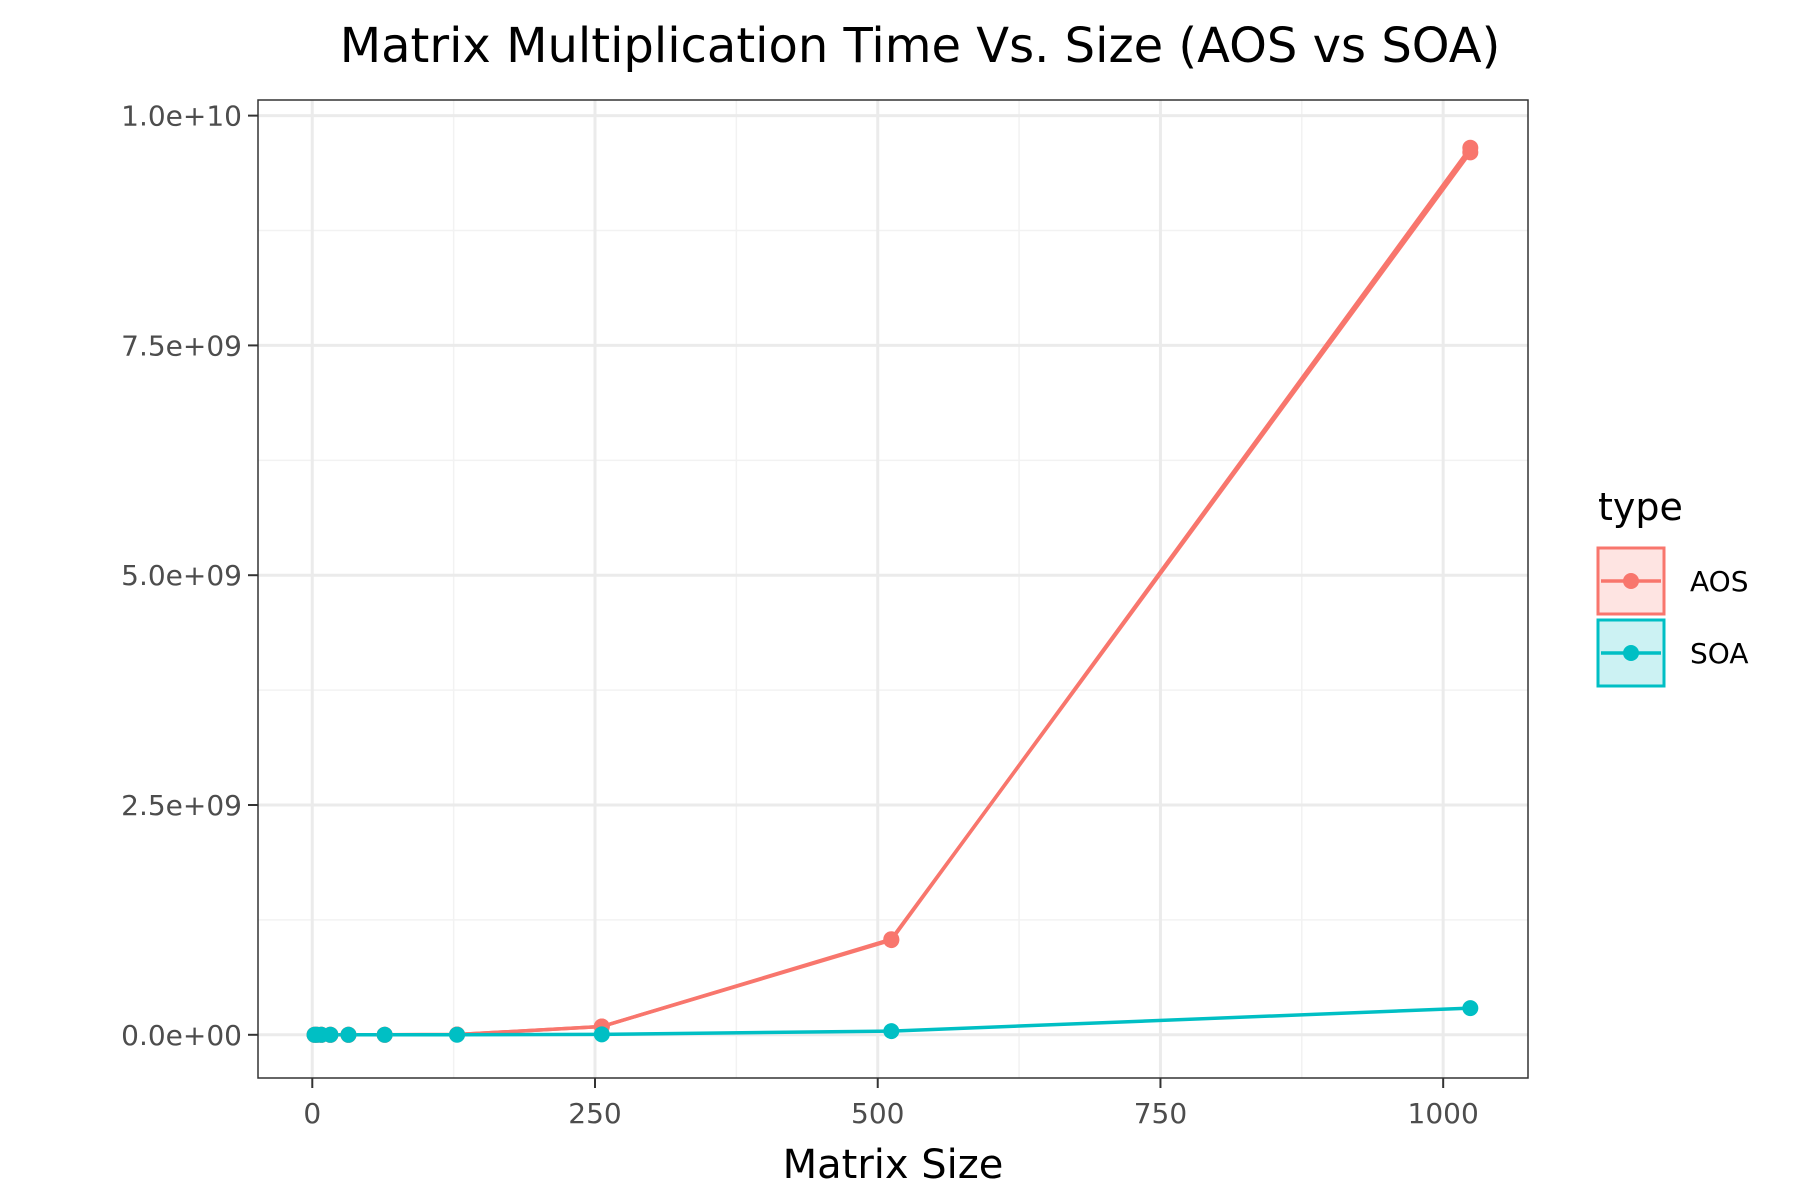 This screenshot has height=1200, width=1800. I want to click on legend: type AOS SOA, so click(1672, 586).